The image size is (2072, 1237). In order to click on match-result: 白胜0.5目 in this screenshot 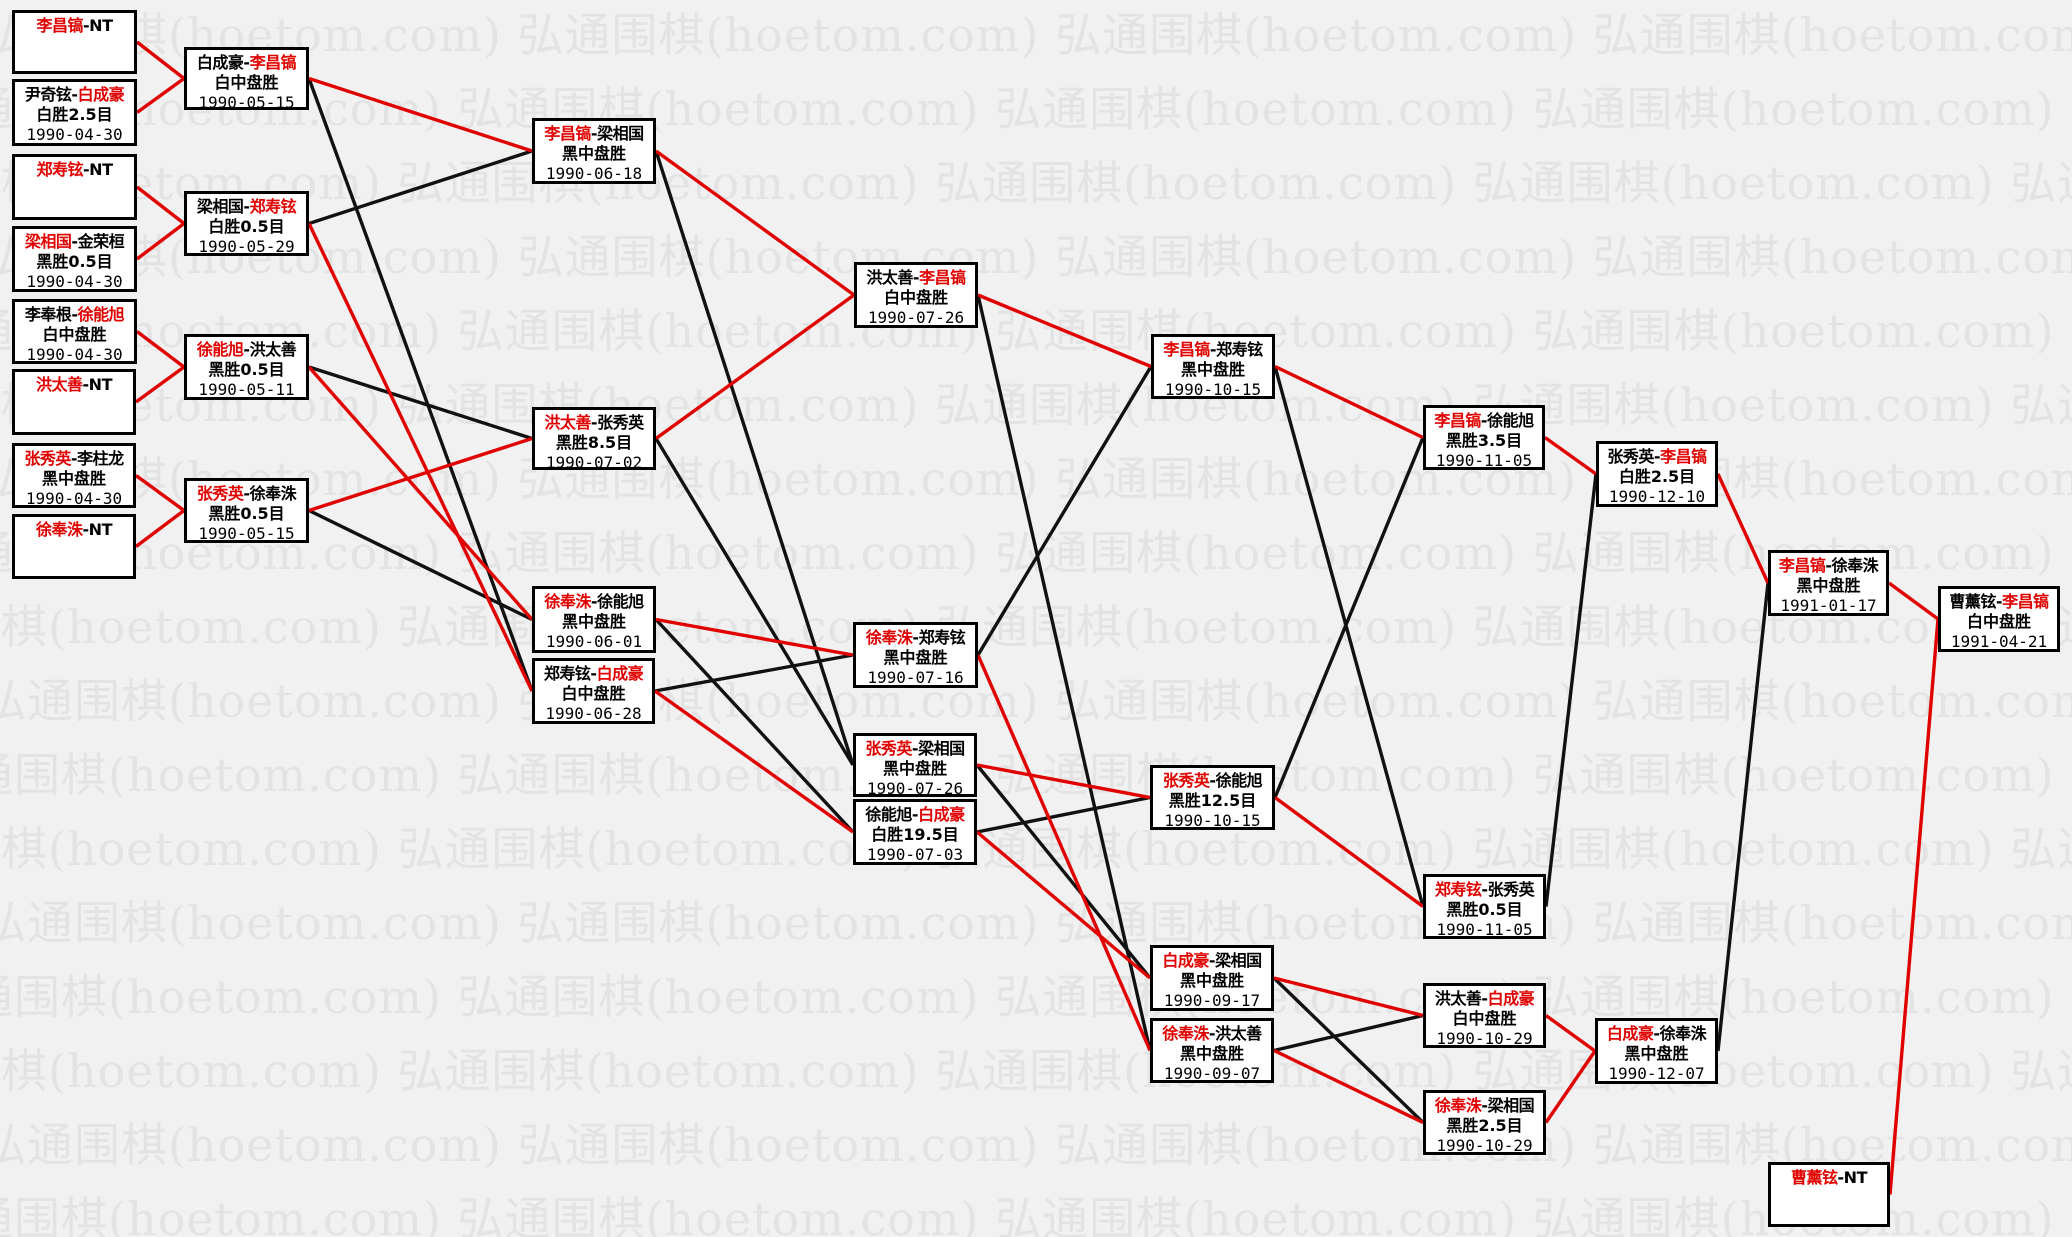, I will do `click(246, 226)`.